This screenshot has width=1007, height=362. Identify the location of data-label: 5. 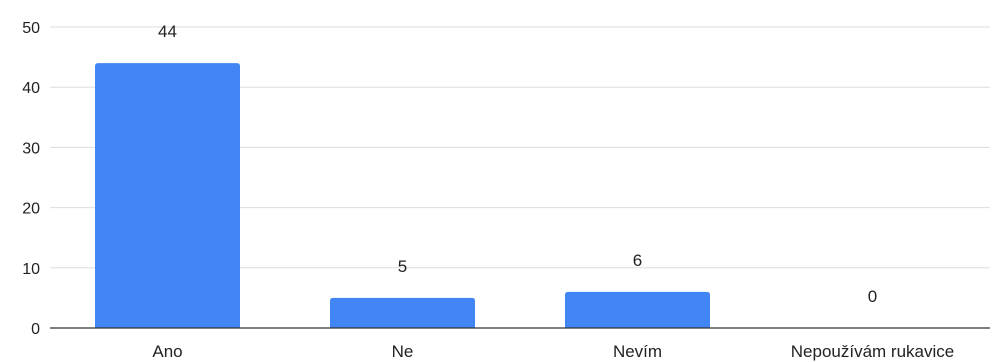
(402, 266).